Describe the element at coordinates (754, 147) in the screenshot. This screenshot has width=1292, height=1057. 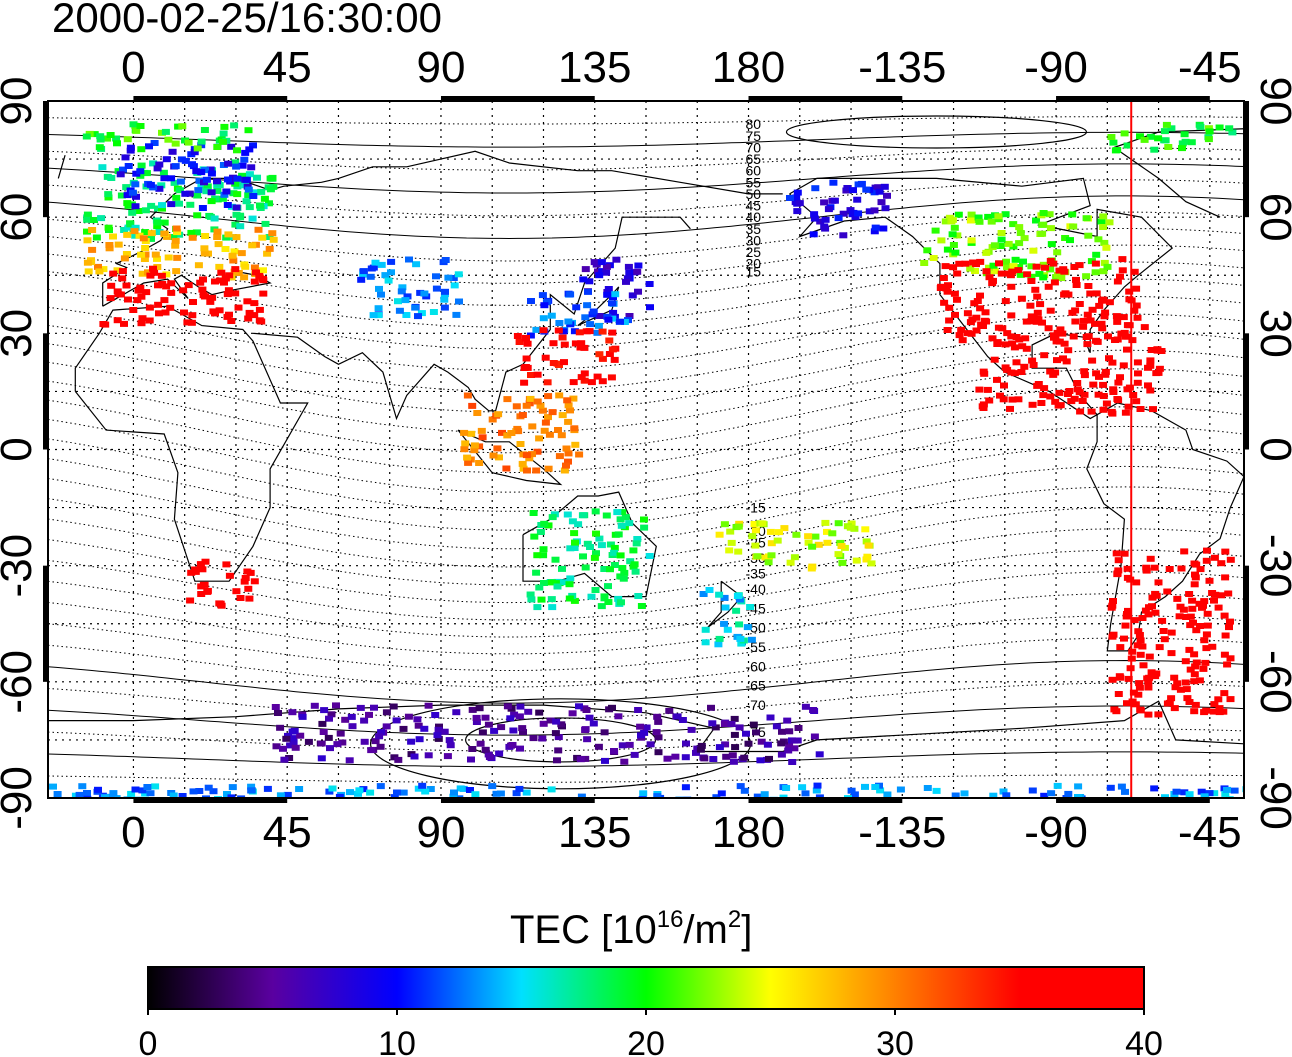
I see `contour-label: 70` at that location.